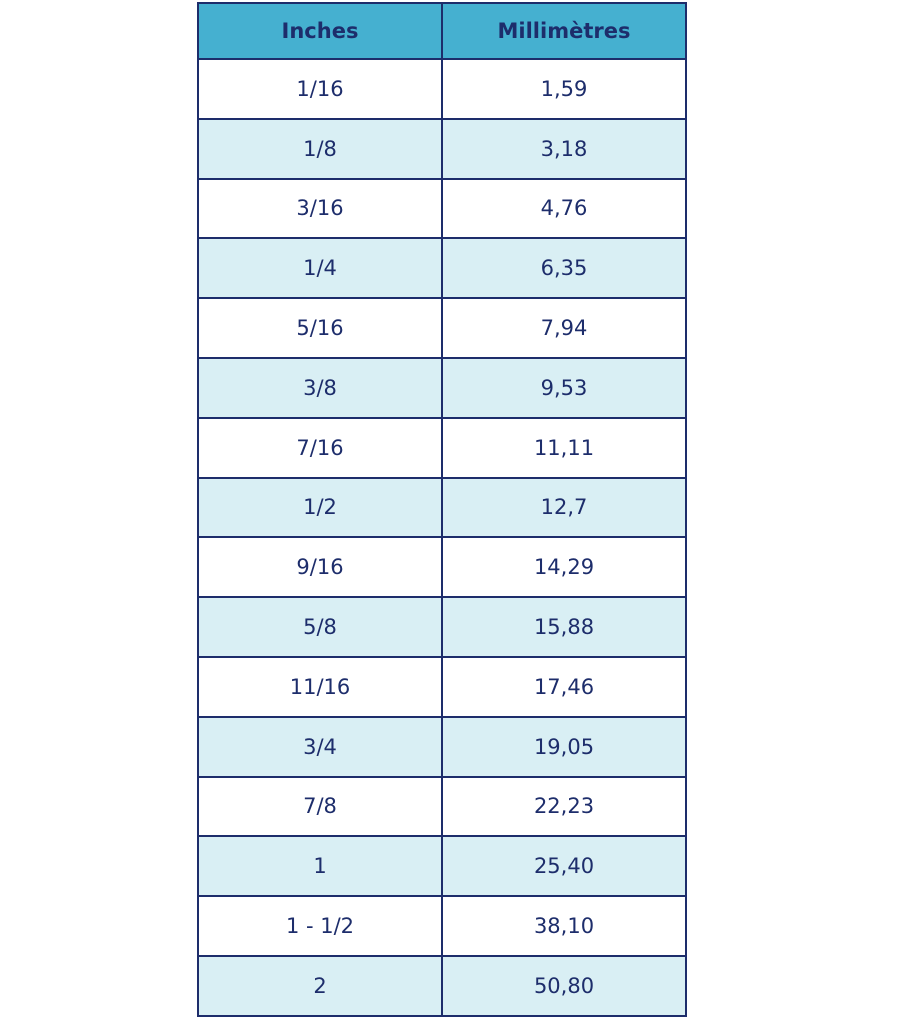 Image resolution: width=902 pixels, height=1024 pixels. I want to click on table-row: 5/16 7,94, so click(442, 328).